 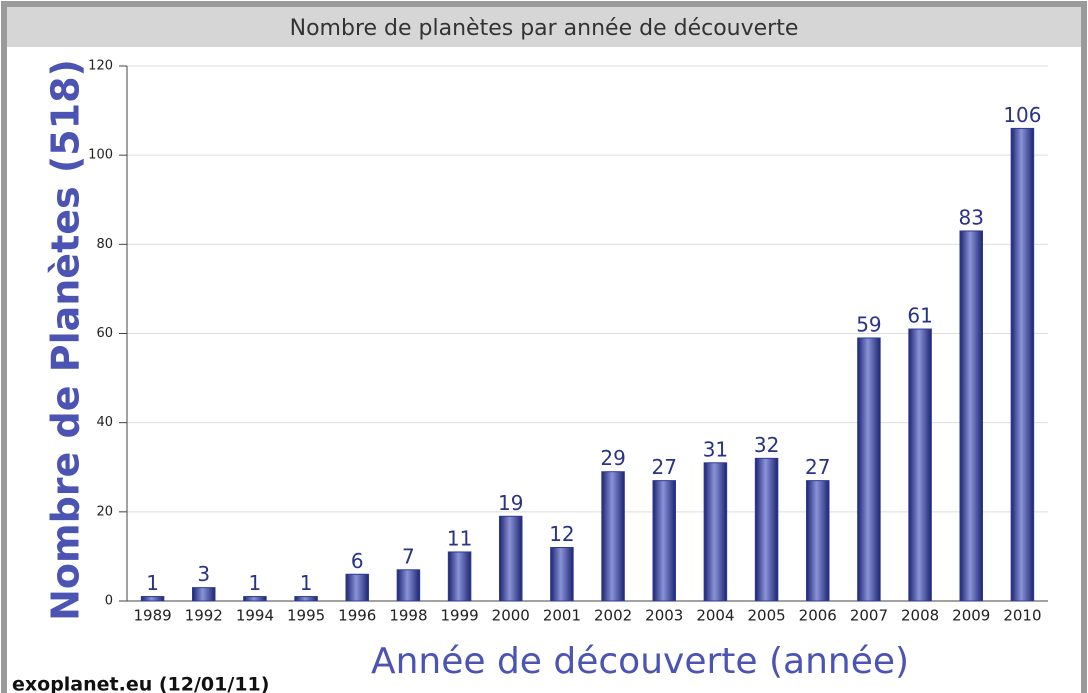 I want to click on x-tick-label: 1989, so click(x=152, y=616).